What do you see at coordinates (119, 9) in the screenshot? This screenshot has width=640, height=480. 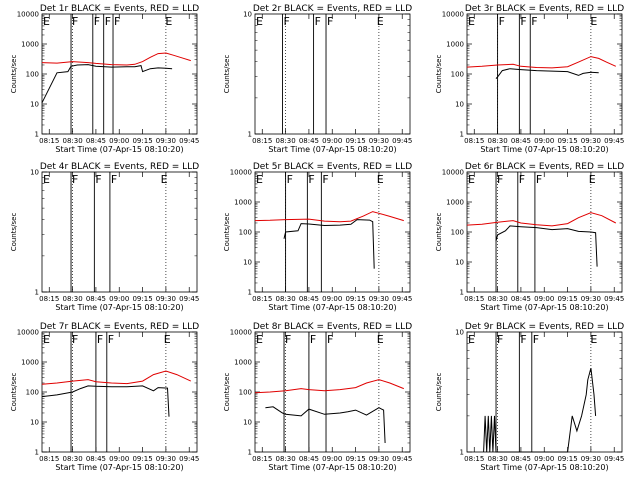 I see `panel-title: Det 1r BLACK = Events, RED = LLD` at bounding box center [119, 9].